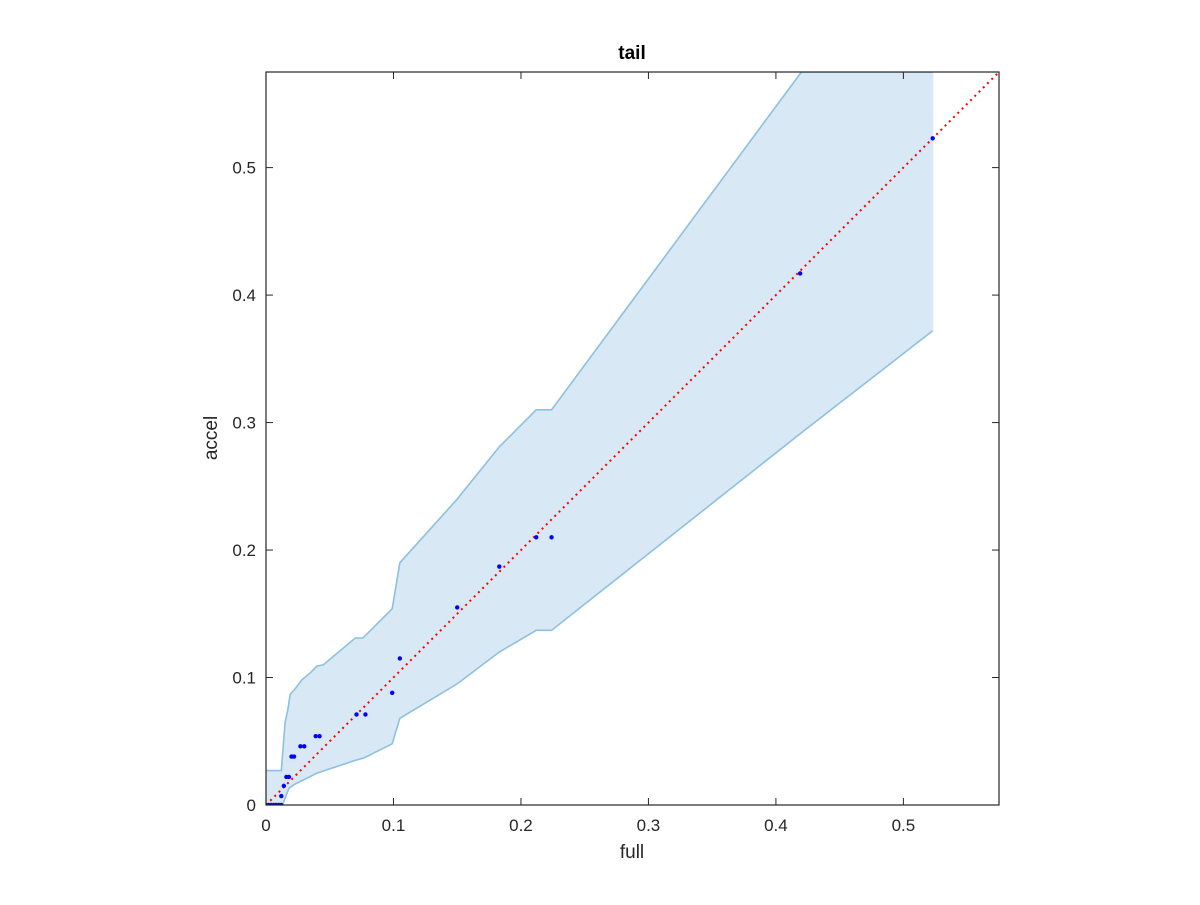 This screenshot has height=905, width=1200. Describe the element at coordinates (649, 825) in the screenshot. I see `x-tick-label: 0.3` at that location.